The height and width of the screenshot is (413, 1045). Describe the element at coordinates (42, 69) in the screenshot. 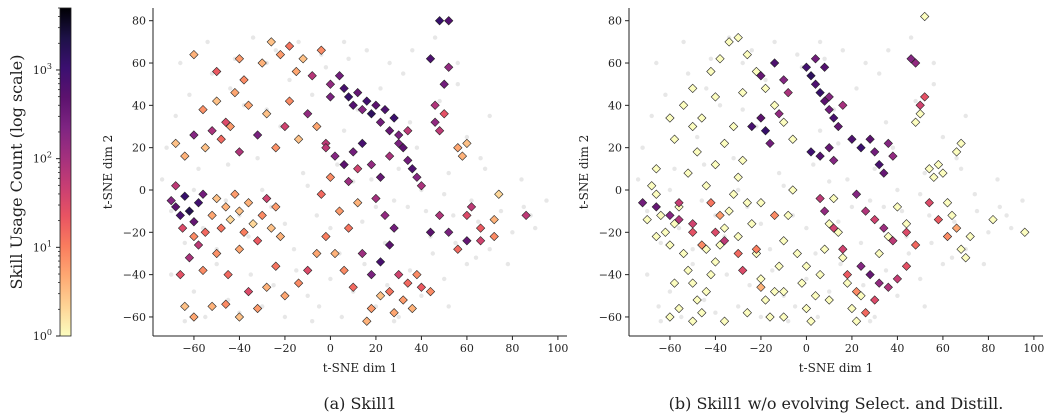

I see `colorbar-tick-label: 10³` at that location.